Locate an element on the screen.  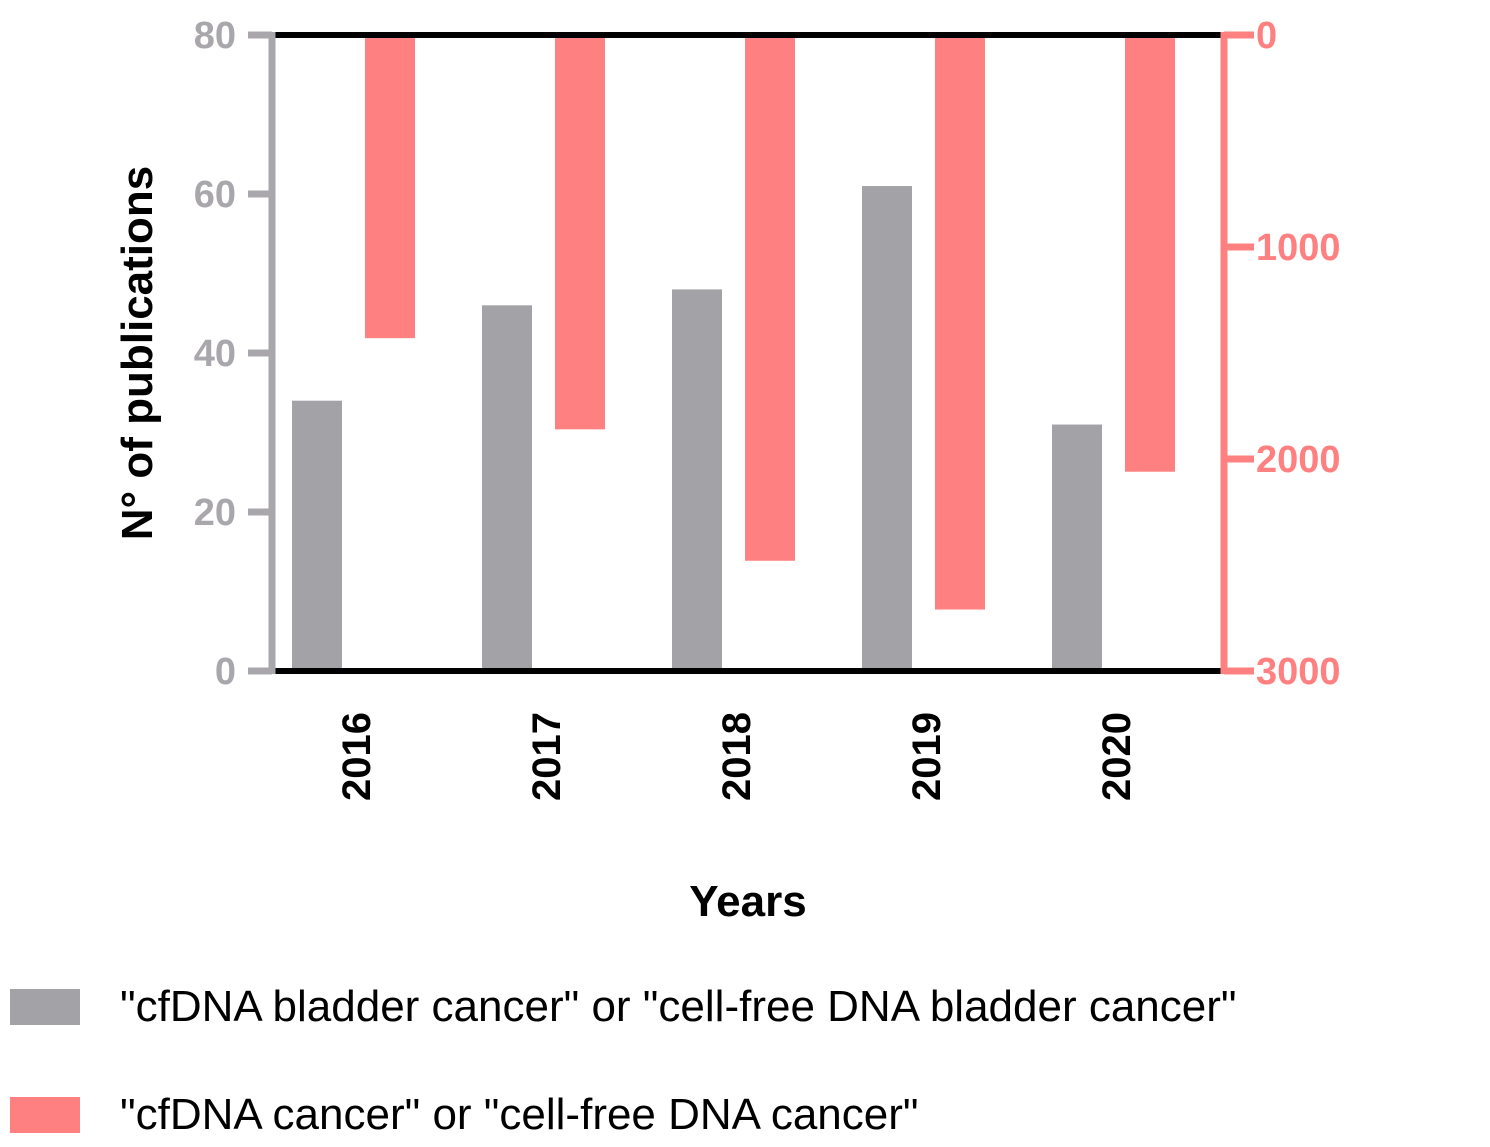
left-axis-ticks: 0 20 40 60 80 is located at coordinates (233, 354).